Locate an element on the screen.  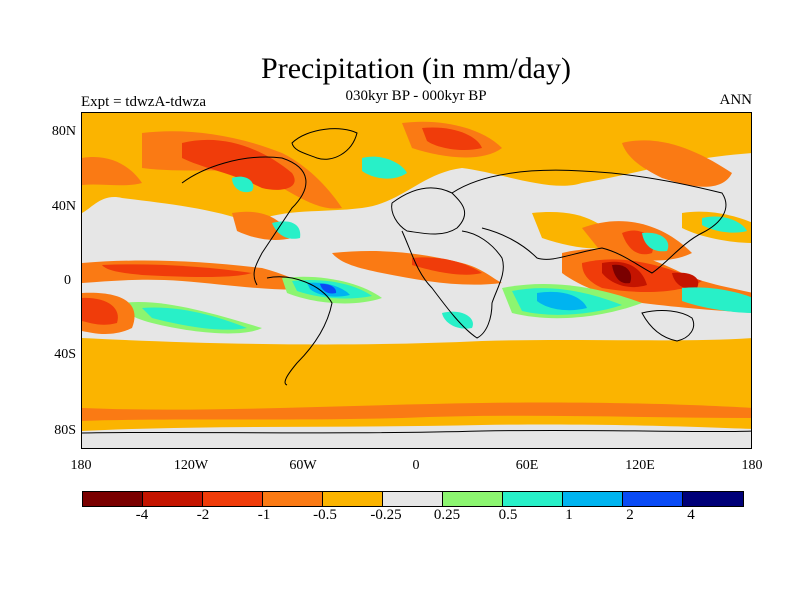
colorbar-label: 2 is located at coordinates (630, 515).